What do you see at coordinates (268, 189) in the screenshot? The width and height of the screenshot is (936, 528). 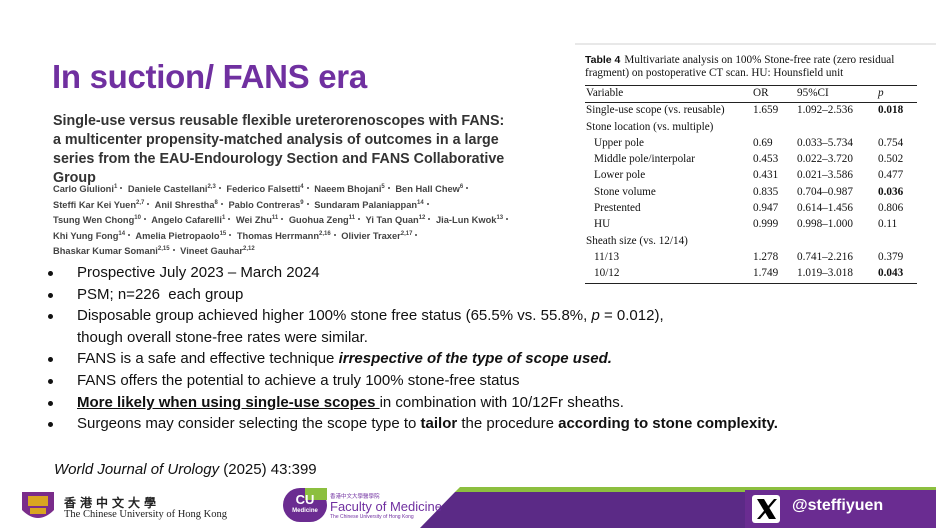 I see `author: Federico Falsetti4` at bounding box center [268, 189].